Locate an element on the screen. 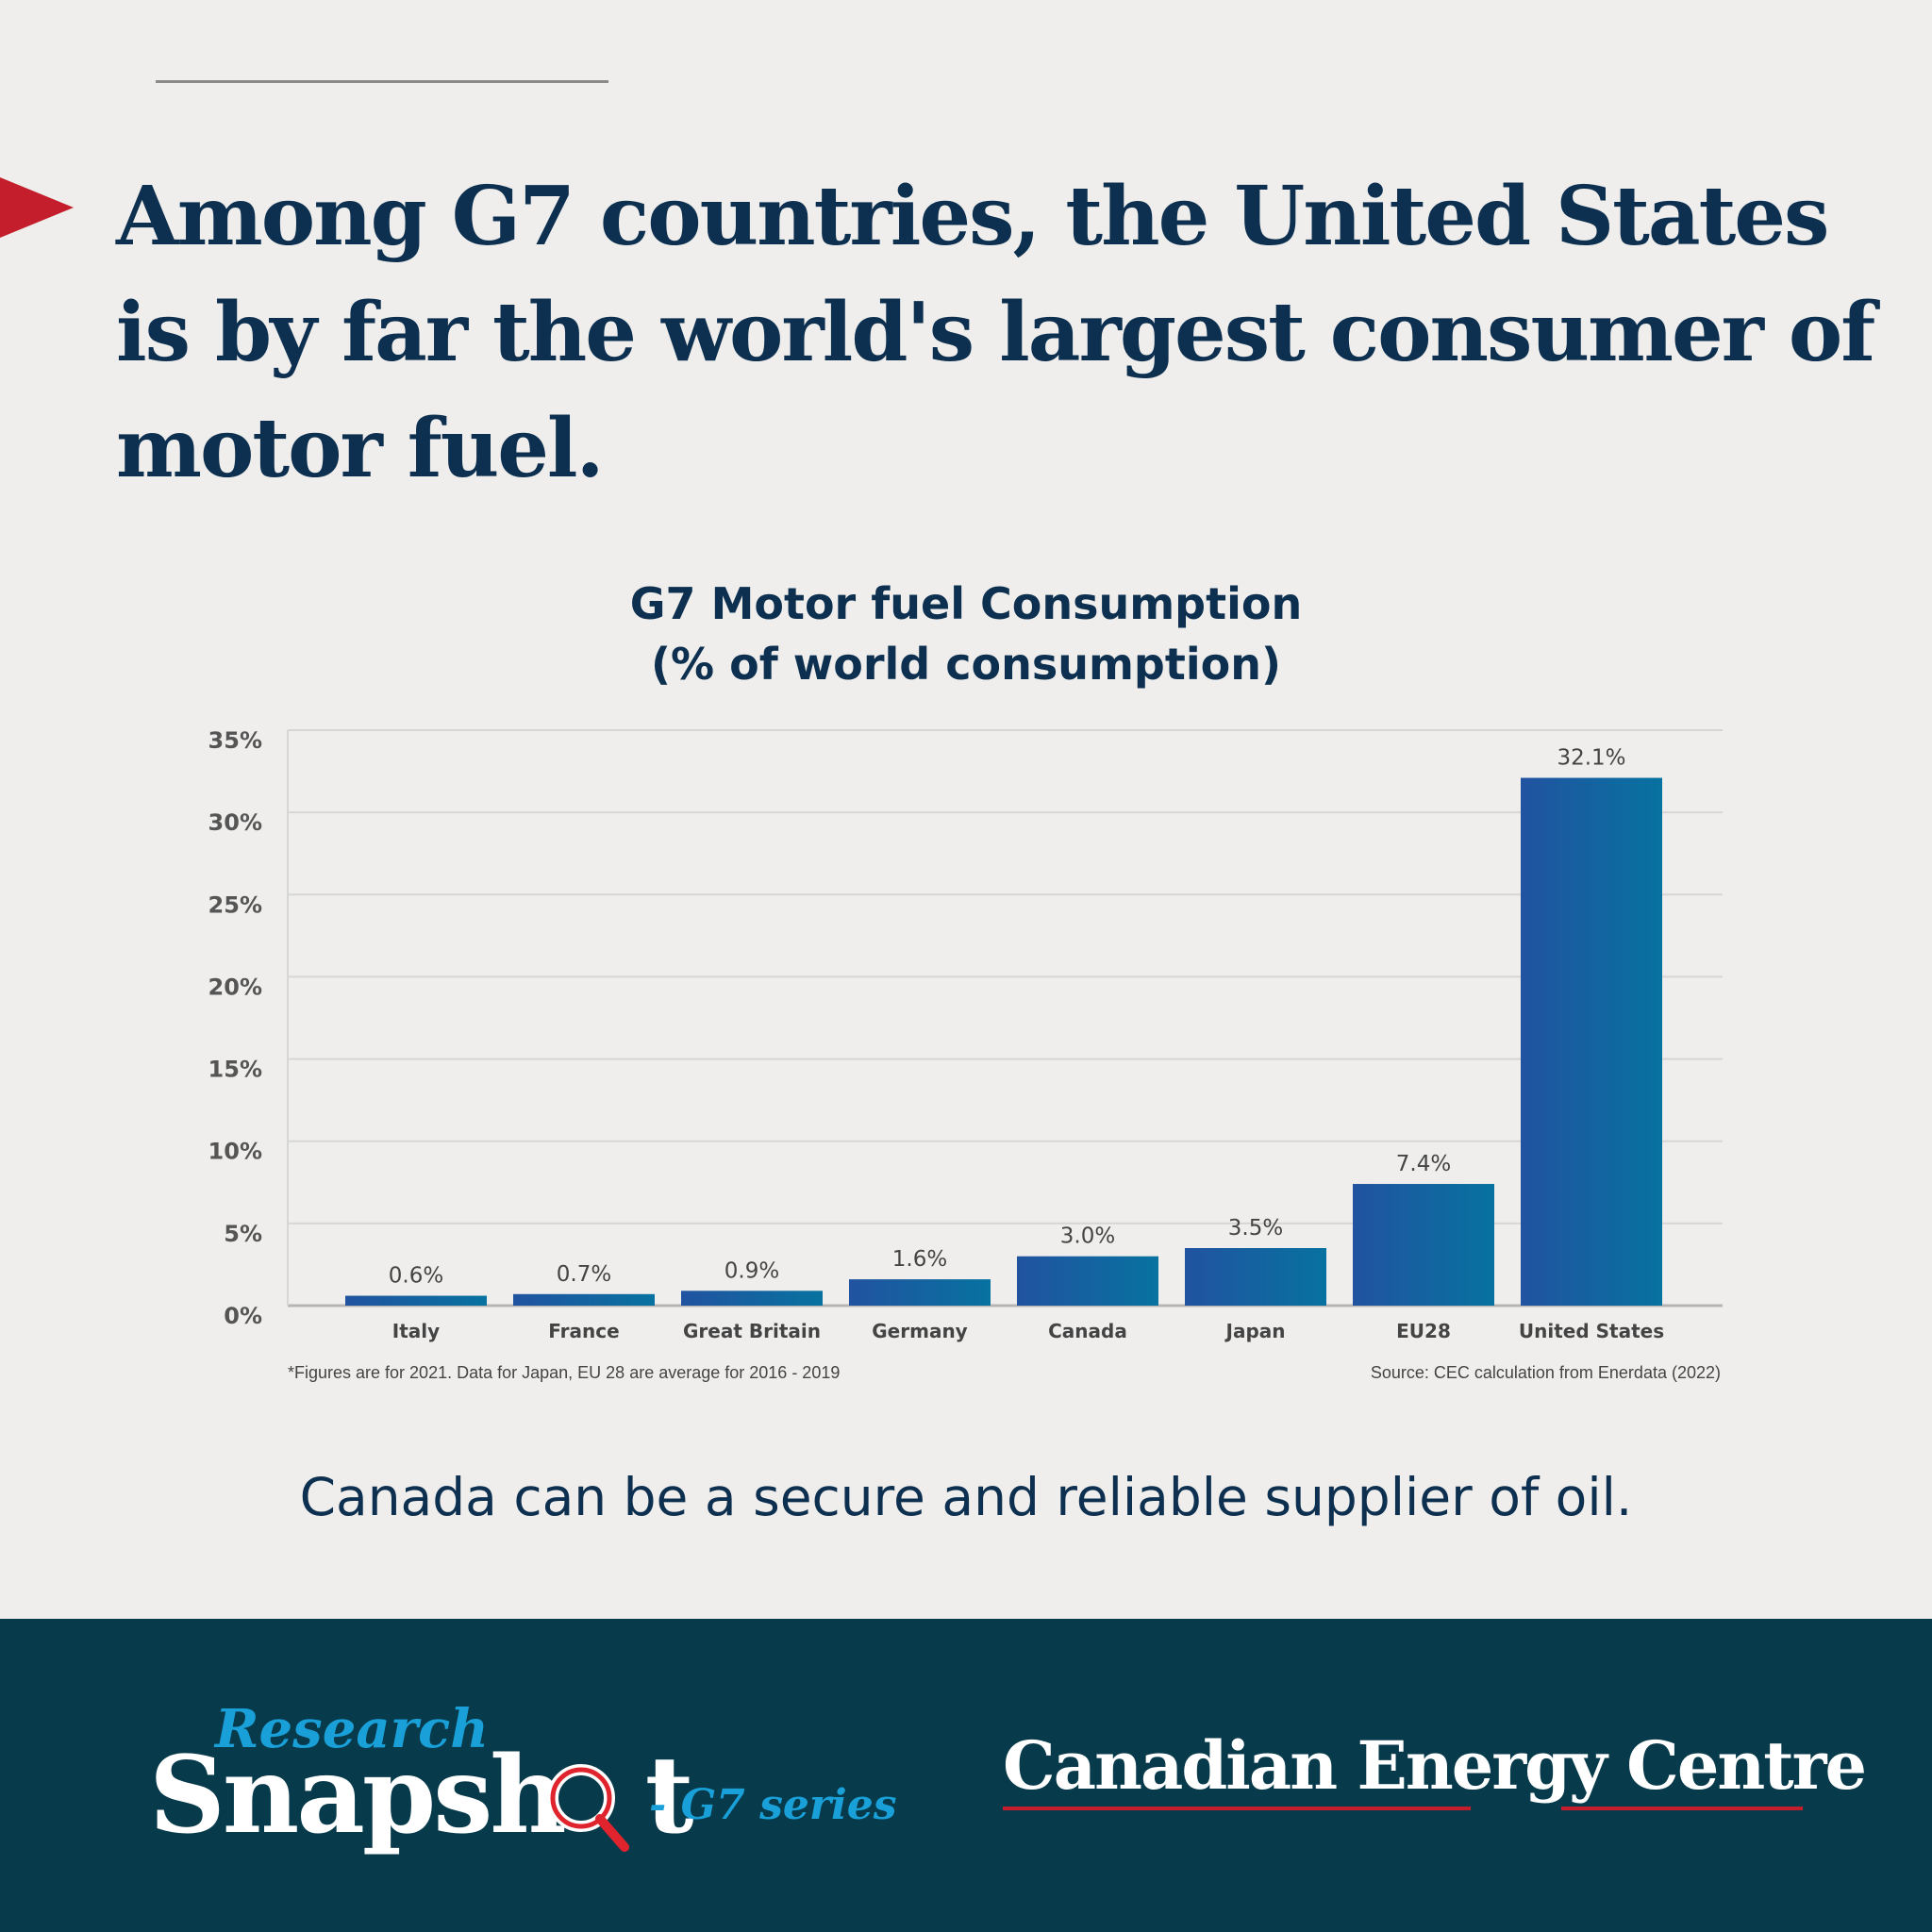  x-tick-label: Japan is located at coordinates (1255, 1331).